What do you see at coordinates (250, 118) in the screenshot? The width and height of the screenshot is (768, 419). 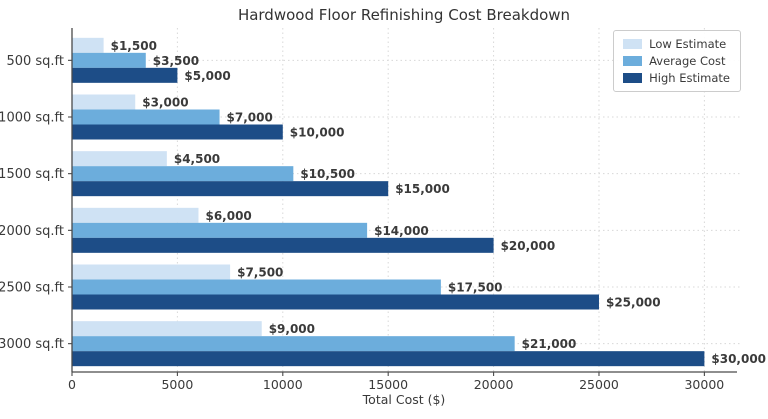 I see `bar-value-label: $7,000` at bounding box center [250, 118].